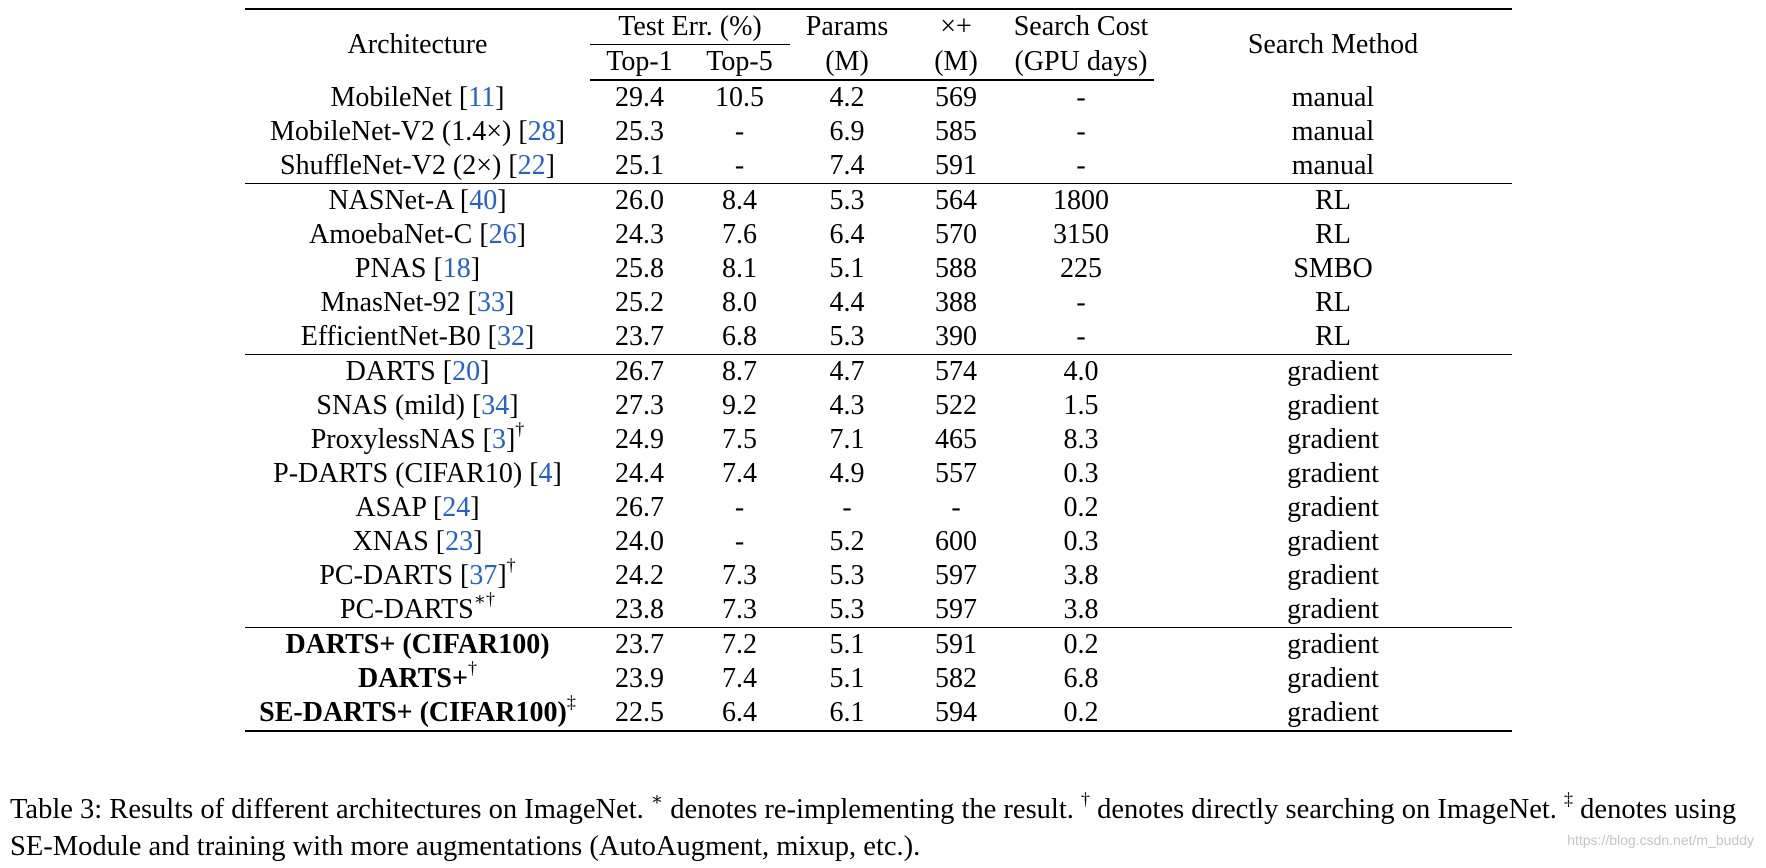  I want to click on cell-search-method: SMBO, so click(1333, 268).